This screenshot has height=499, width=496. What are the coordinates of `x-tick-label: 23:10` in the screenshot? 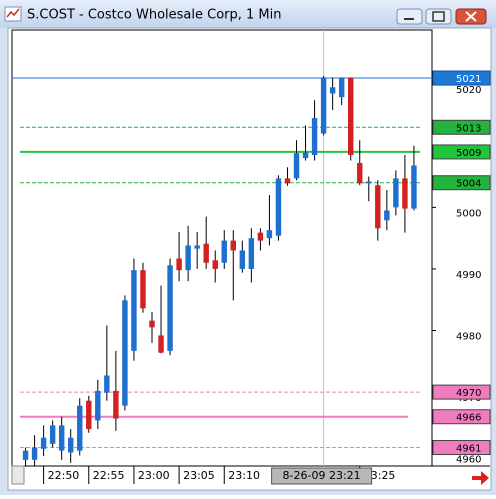 It's located at (244, 475).